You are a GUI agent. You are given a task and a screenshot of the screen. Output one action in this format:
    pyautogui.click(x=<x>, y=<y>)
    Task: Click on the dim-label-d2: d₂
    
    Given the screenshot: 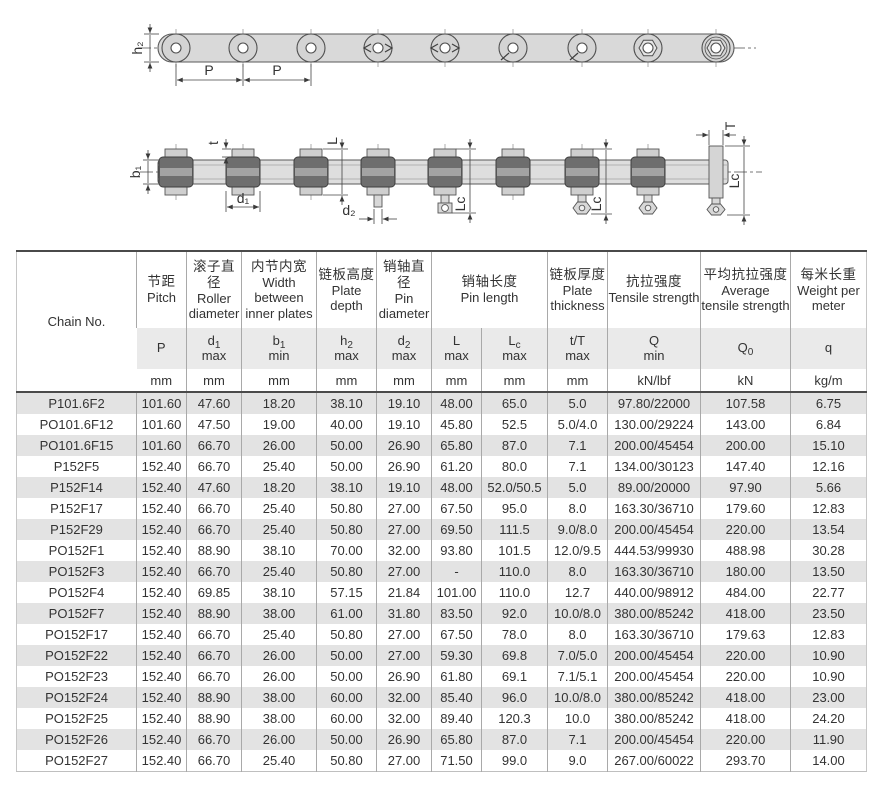 What is the action you would take?
    pyautogui.click(x=348, y=210)
    